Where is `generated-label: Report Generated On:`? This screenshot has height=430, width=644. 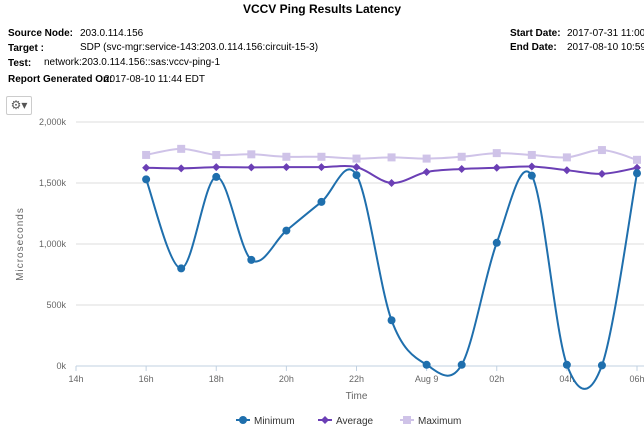
generated-label: Report Generated On: is located at coordinates (60, 79).